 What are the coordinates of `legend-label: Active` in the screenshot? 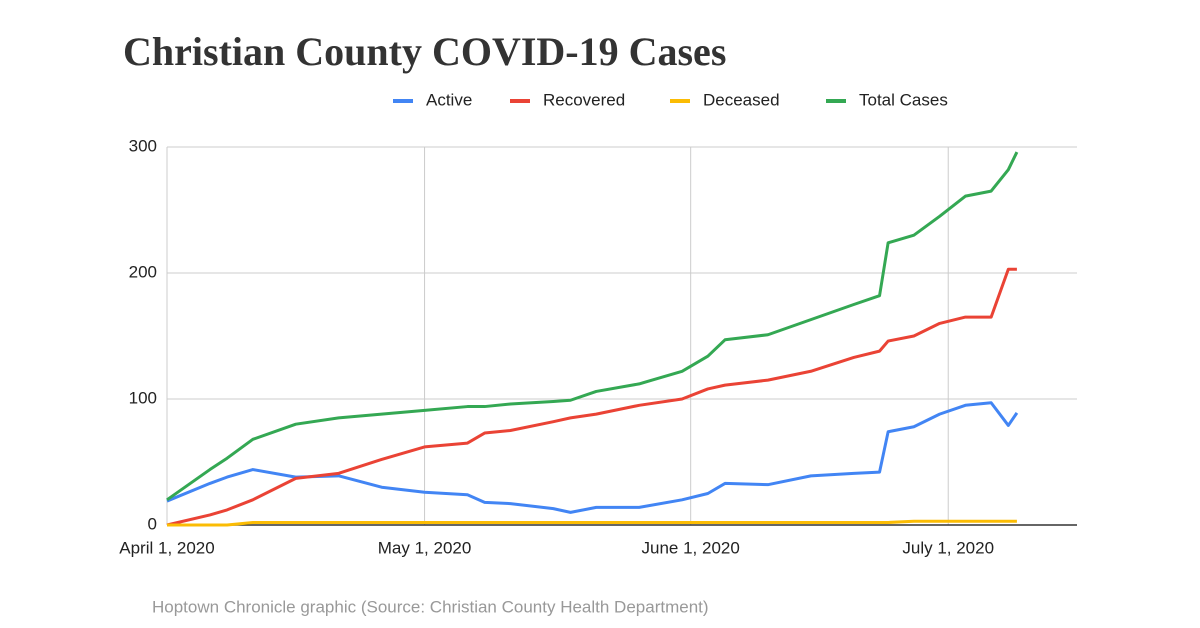 It's located at (449, 99).